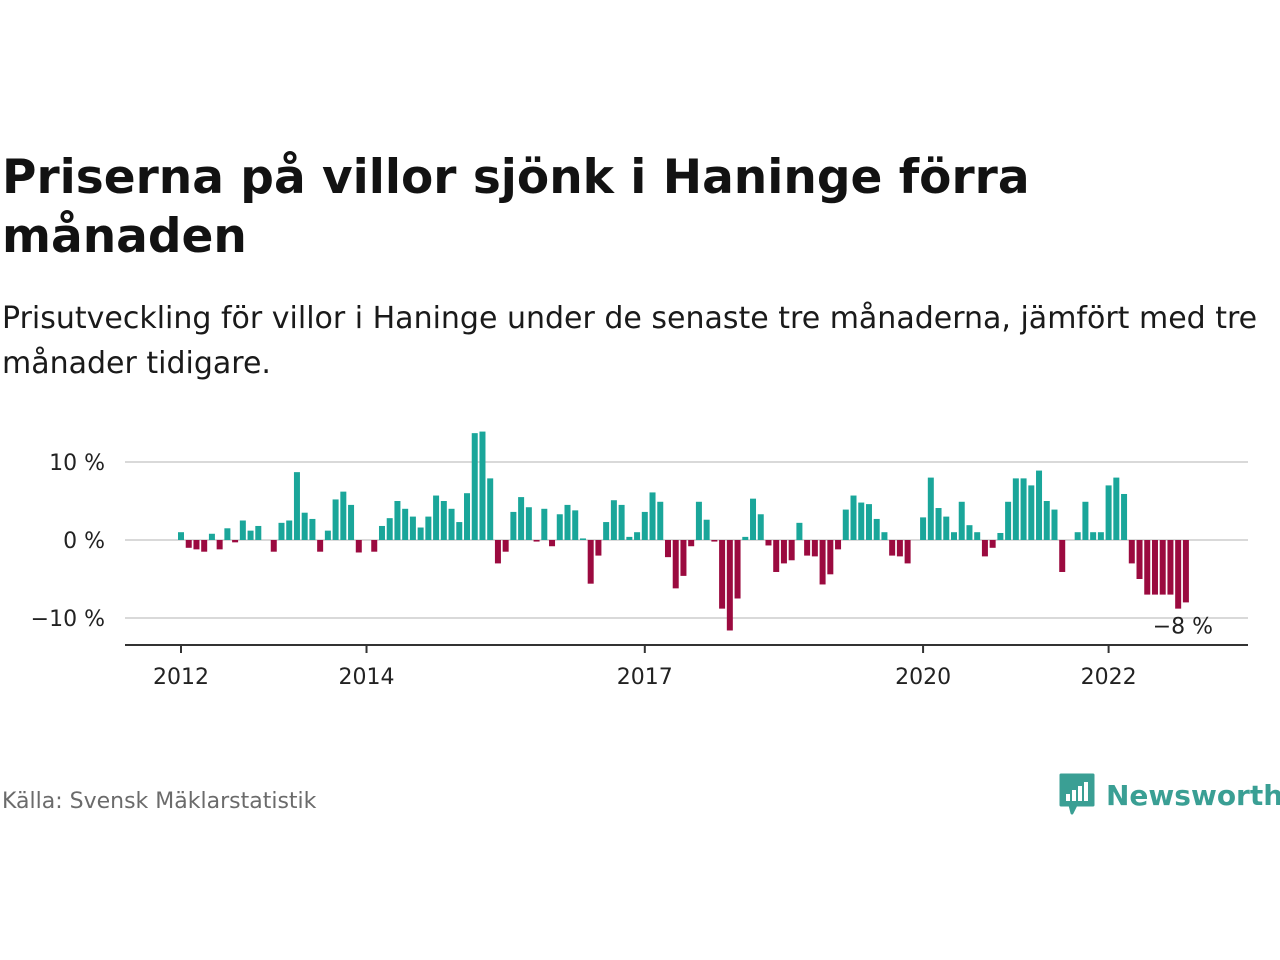 The width and height of the screenshot is (1280, 960). Describe the element at coordinates (84, 541) in the screenshot. I see `y-tick-label: 0 %` at that location.